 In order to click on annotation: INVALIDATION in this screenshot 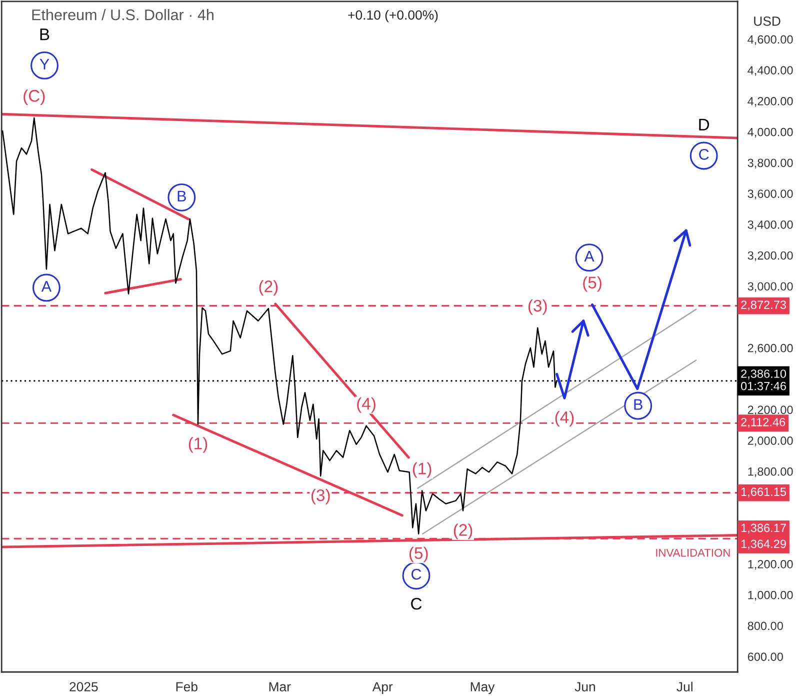, I will do `click(693, 552)`.